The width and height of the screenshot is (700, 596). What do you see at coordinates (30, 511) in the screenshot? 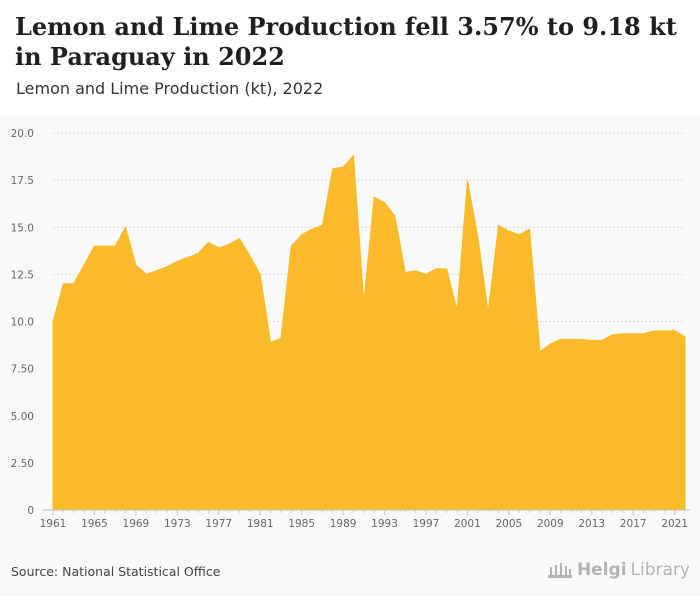
I see `y-tick-label: 0` at bounding box center [30, 511].